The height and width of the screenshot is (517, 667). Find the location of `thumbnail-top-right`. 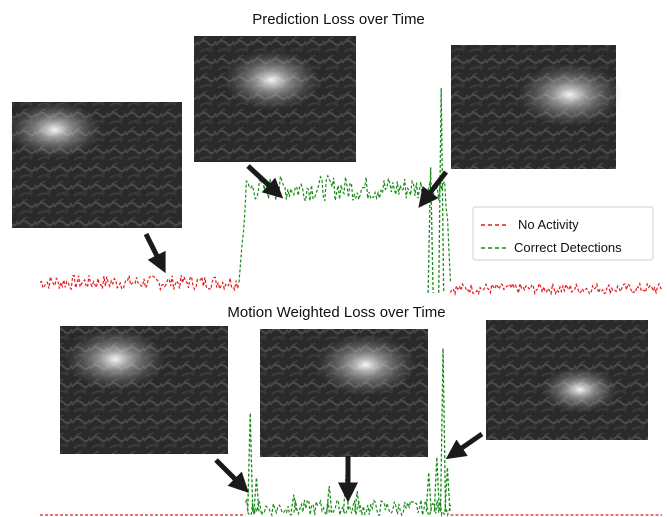

thumbnail-top-right is located at coordinates (537, 107).